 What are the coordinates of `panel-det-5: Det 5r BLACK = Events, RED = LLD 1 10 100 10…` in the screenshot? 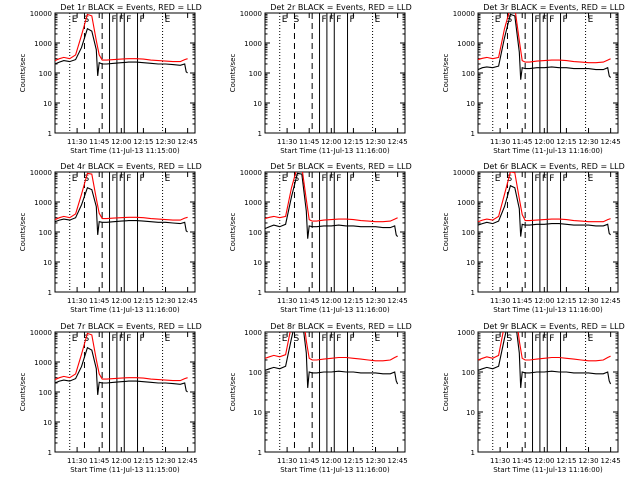 It's located at (320, 238).